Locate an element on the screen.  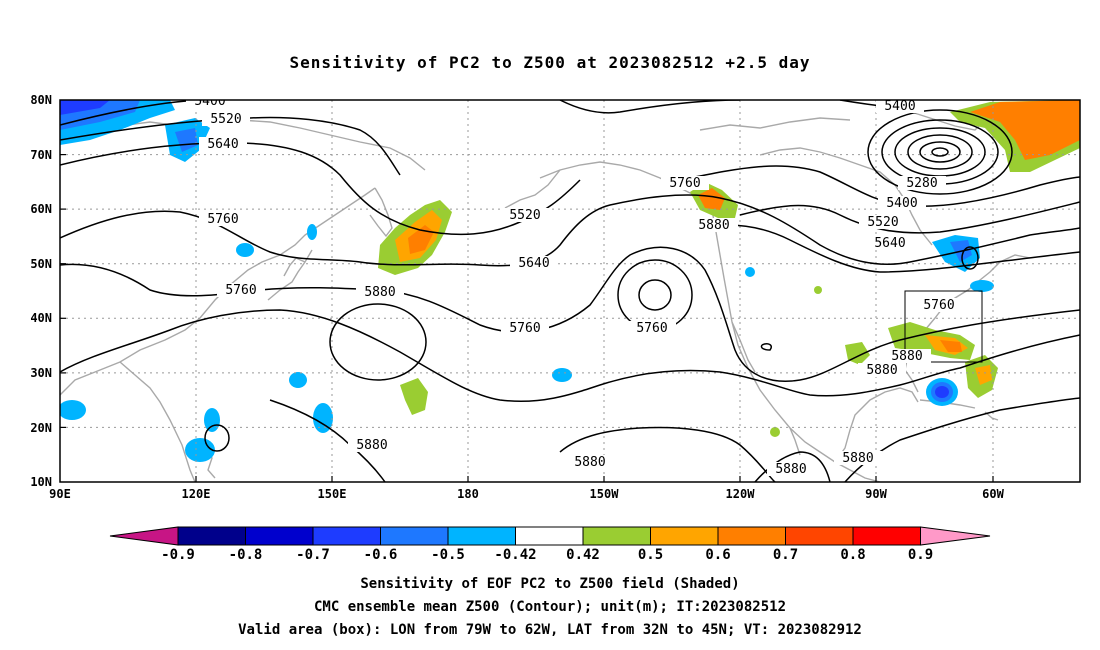
colorbar-tick-label: -0.5 is located at coordinates (448, 555).